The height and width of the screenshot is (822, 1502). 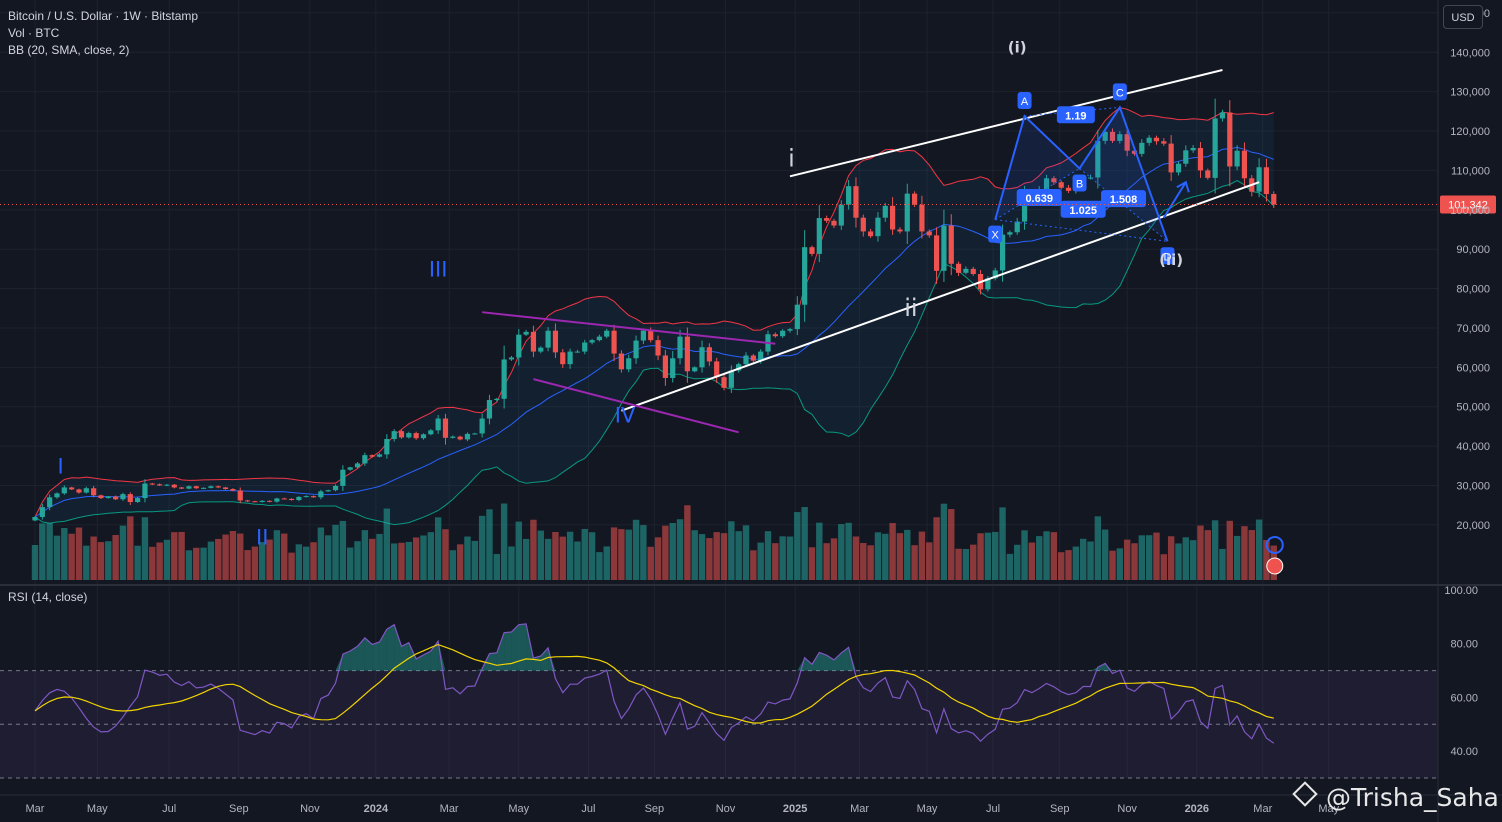 I want to click on rsi-ma-line, so click(x=654, y=683).